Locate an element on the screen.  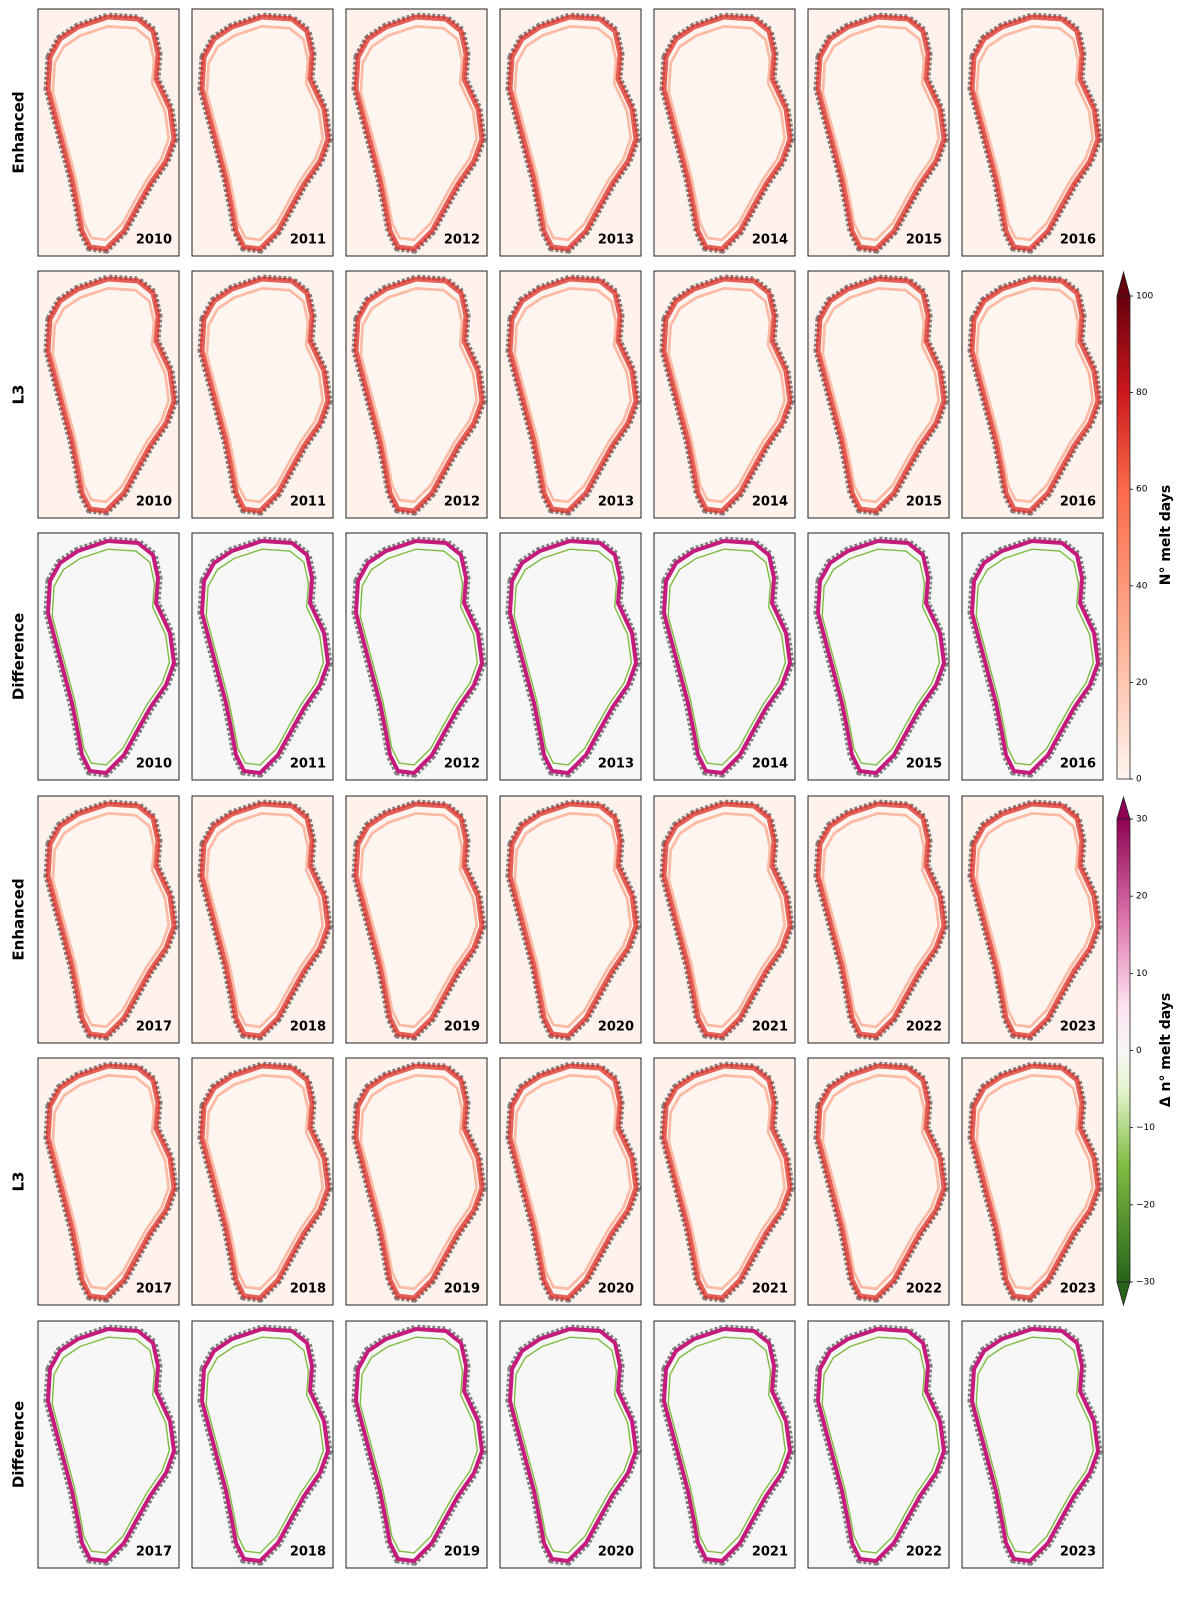
colorbar-label: N° melt days is located at coordinates (1166, 535).